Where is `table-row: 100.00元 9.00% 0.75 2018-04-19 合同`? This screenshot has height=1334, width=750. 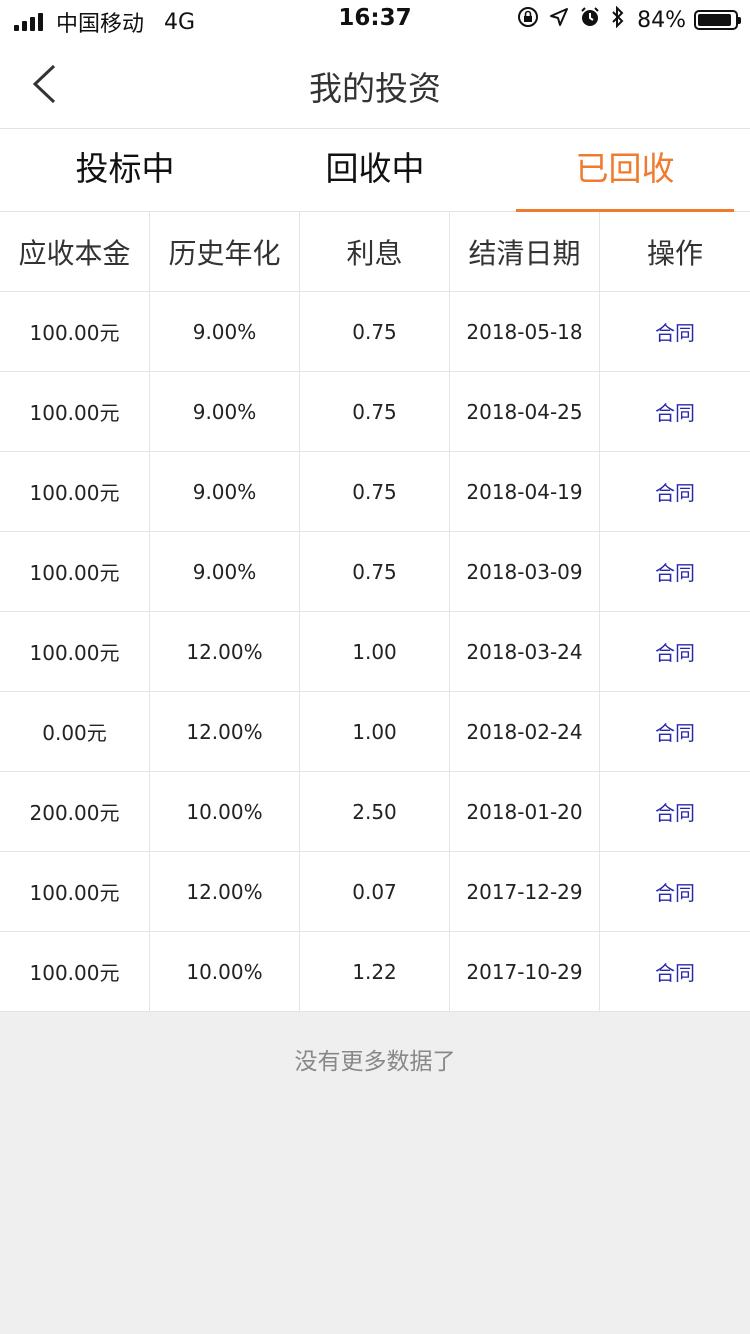 table-row: 100.00元 9.00% 0.75 2018-04-19 合同 is located at coordinates (375, 492).